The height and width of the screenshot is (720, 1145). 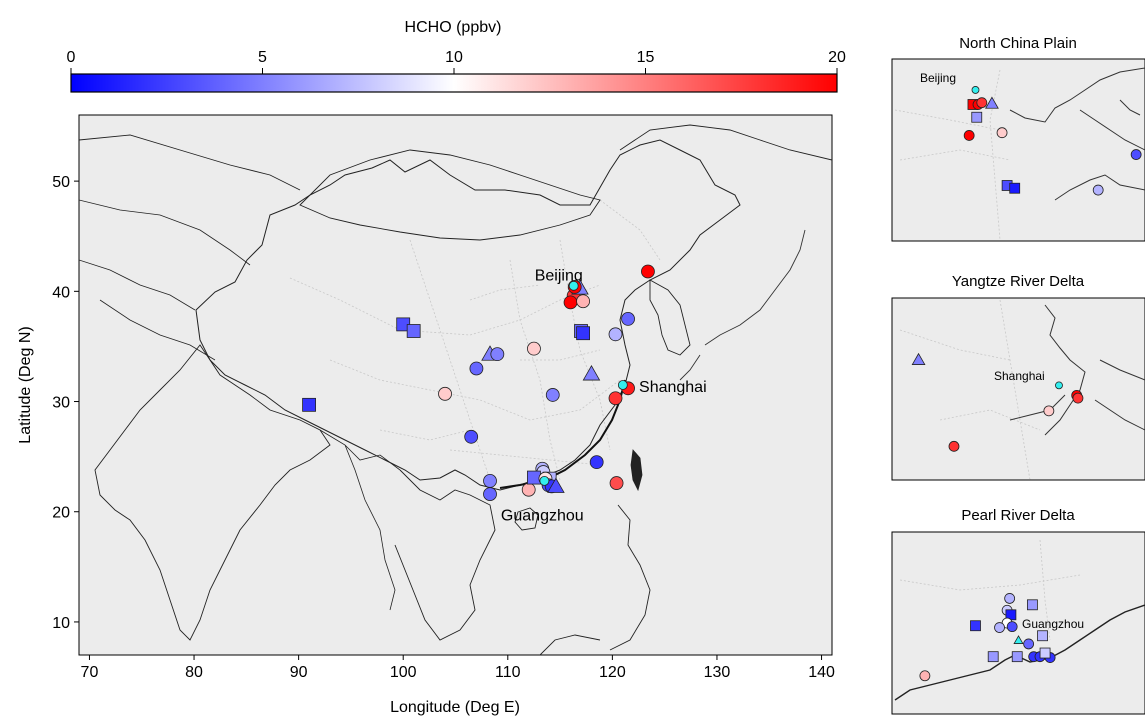 What do you see at coordinates (454, 83) in the screenshot?
I see `colorbar-gradient` at bounding box center [454, 83].